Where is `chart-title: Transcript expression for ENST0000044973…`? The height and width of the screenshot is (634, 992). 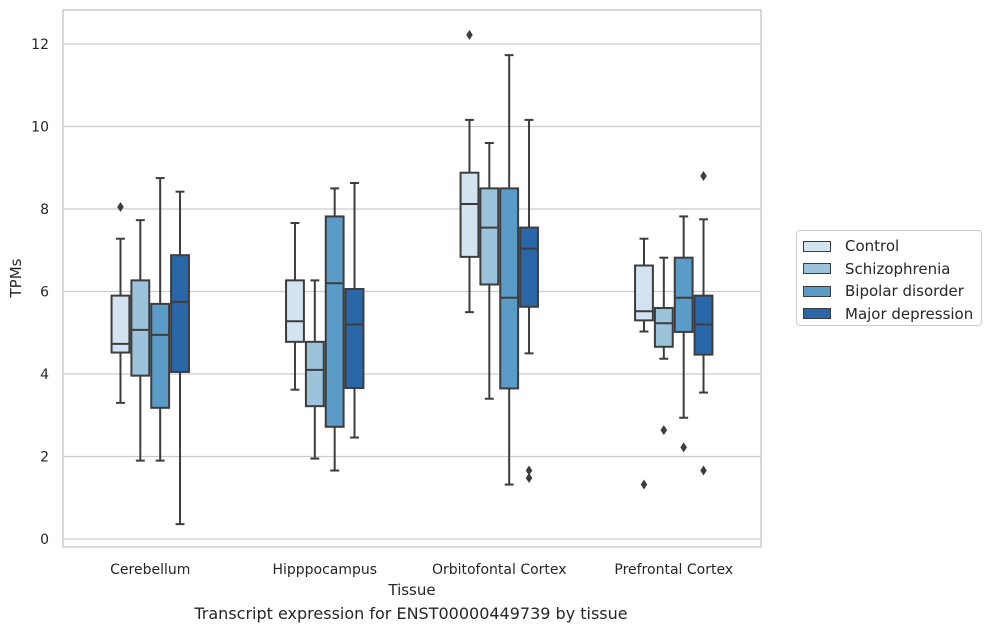 chart-title: Transcript expression for ENST0000044973… is located at coordinates (411, 613).